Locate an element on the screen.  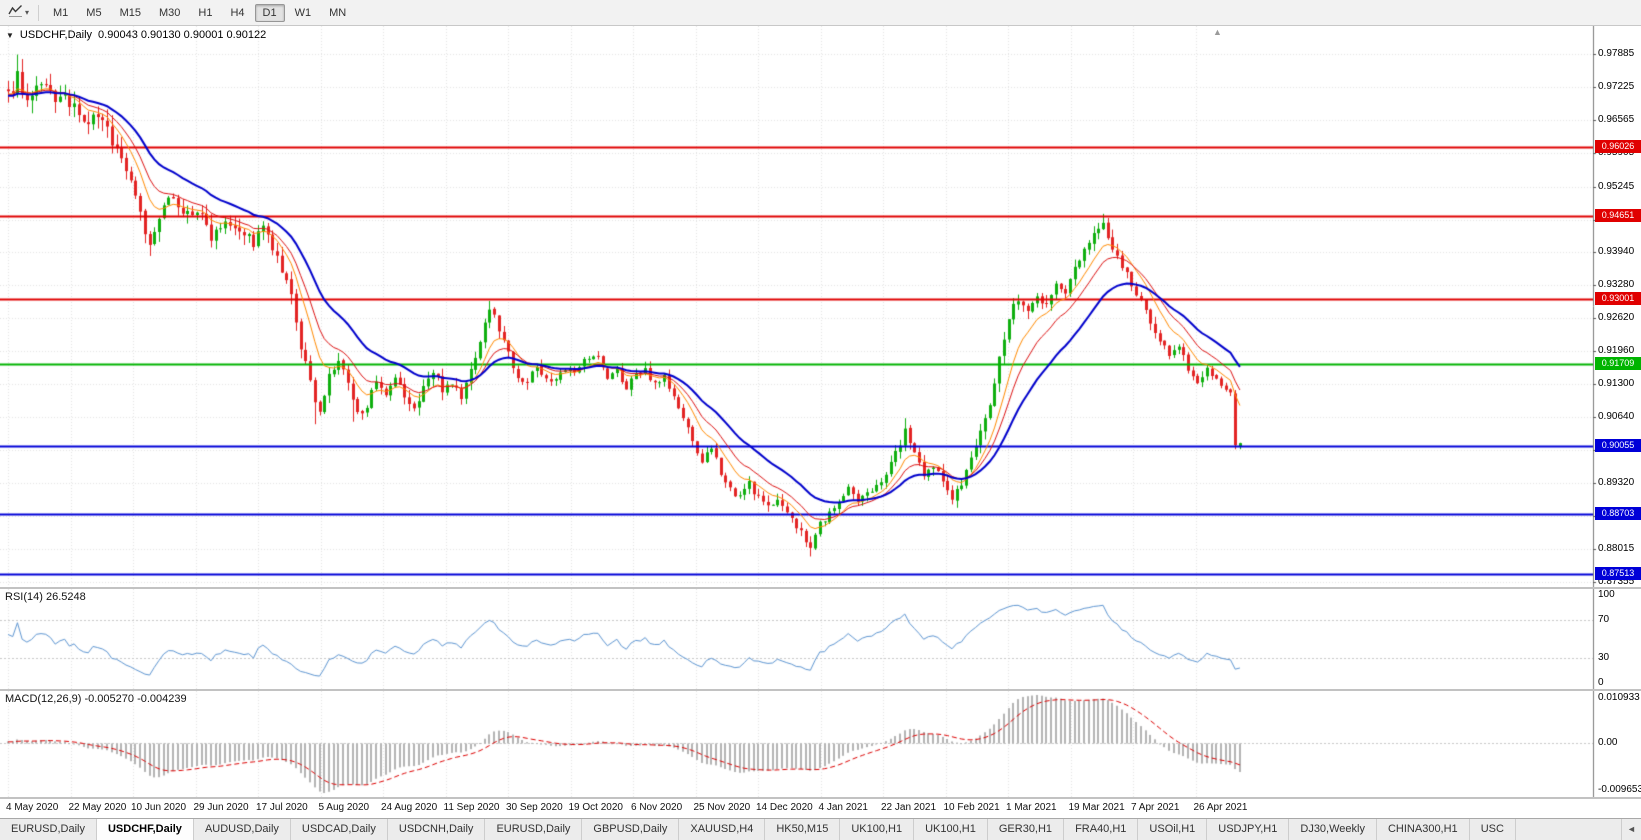
date-axis-label: 19 Mar 2021 is located at coordinates (1096, 807).